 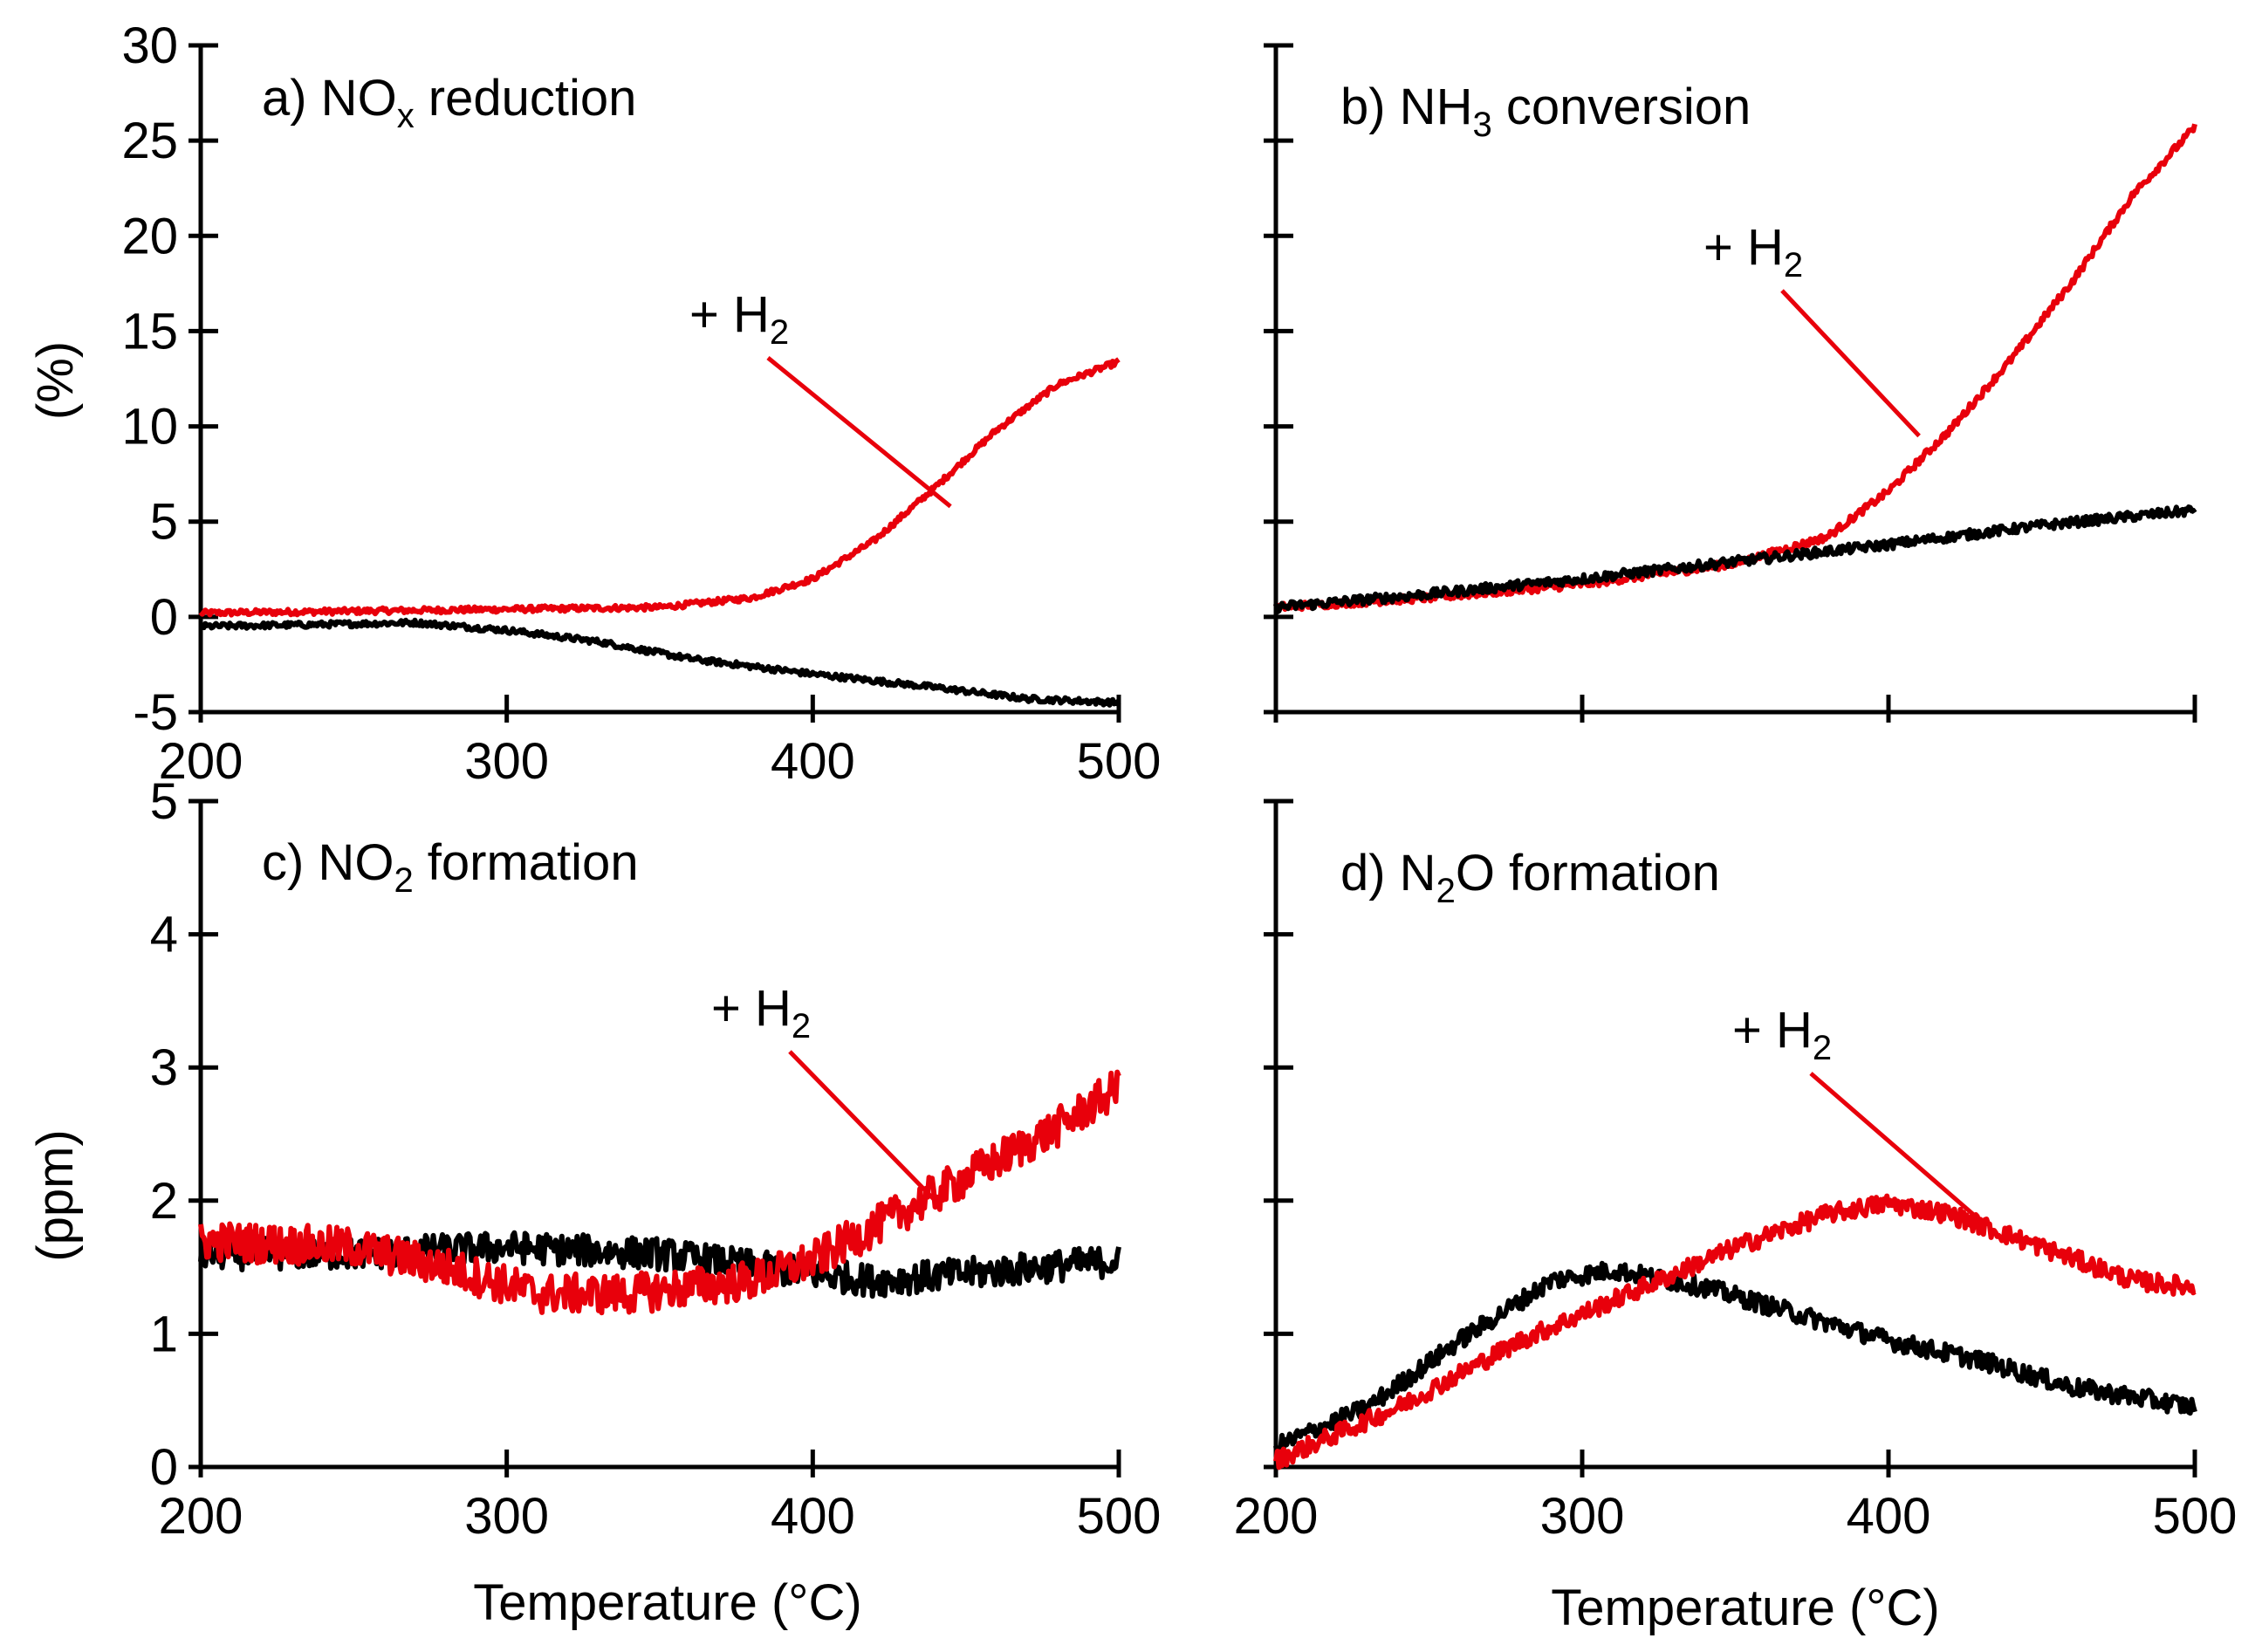 What do you see at coordinates (863, 1126) in the screenshot?
I see `annotation-leader-c` at bounding box center [863, 1126].